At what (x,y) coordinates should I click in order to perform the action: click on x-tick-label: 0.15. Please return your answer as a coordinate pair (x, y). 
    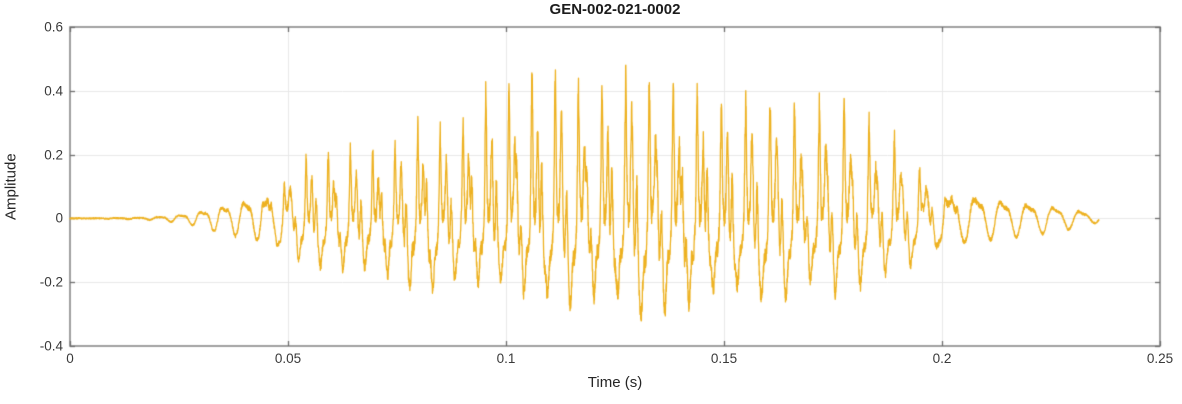
    Looking at the image, I should click on (724, 358).